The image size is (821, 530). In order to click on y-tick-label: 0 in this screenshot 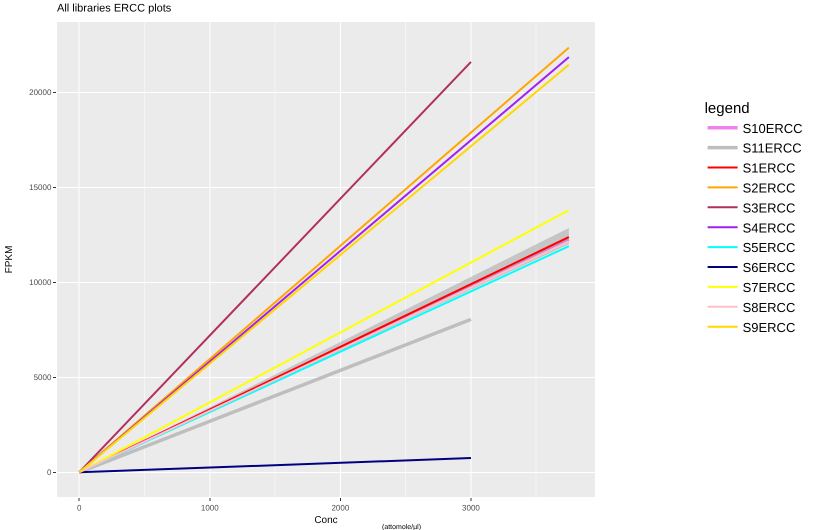, I will do `click(49, 473)`.